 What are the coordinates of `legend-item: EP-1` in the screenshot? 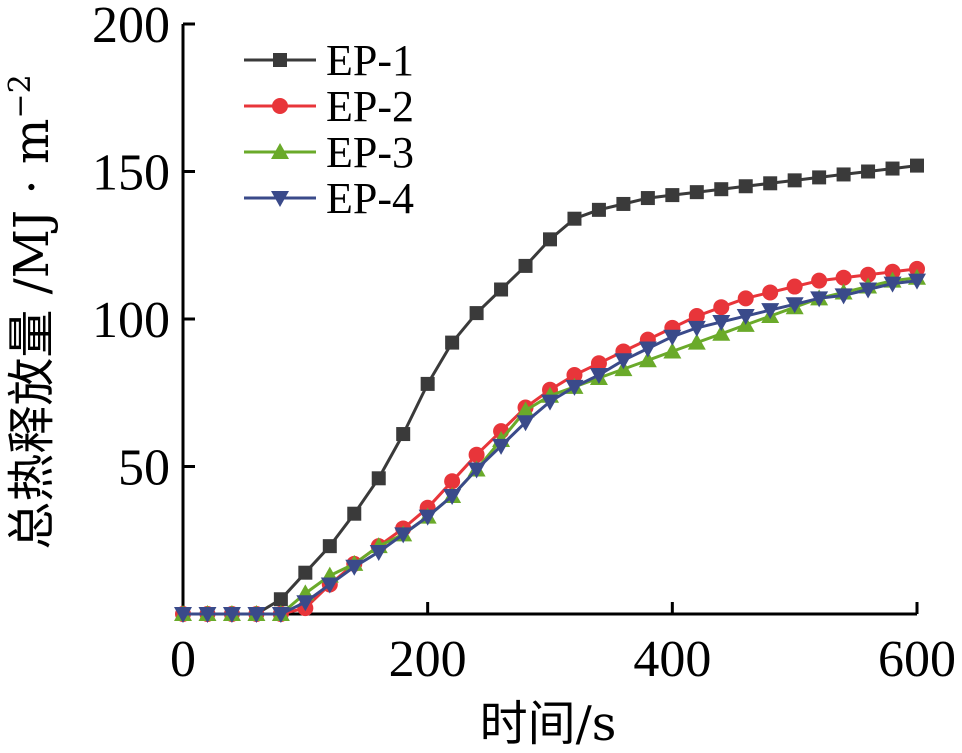 It's located at (329, 60).